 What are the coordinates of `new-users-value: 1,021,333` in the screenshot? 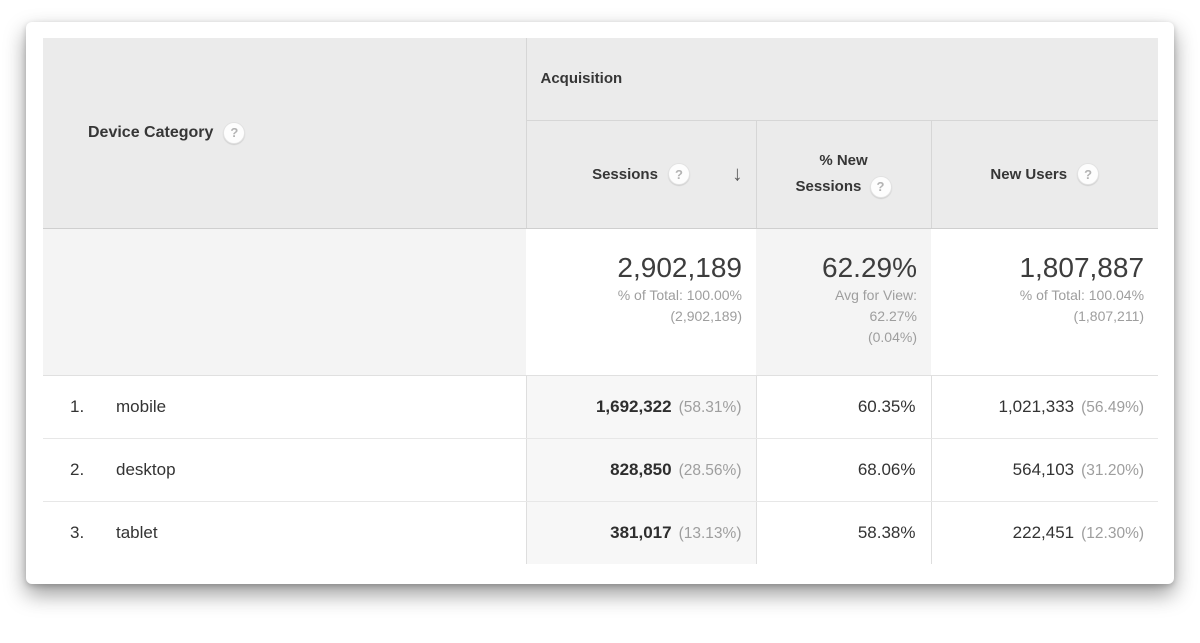 It's located at (1036, 406).